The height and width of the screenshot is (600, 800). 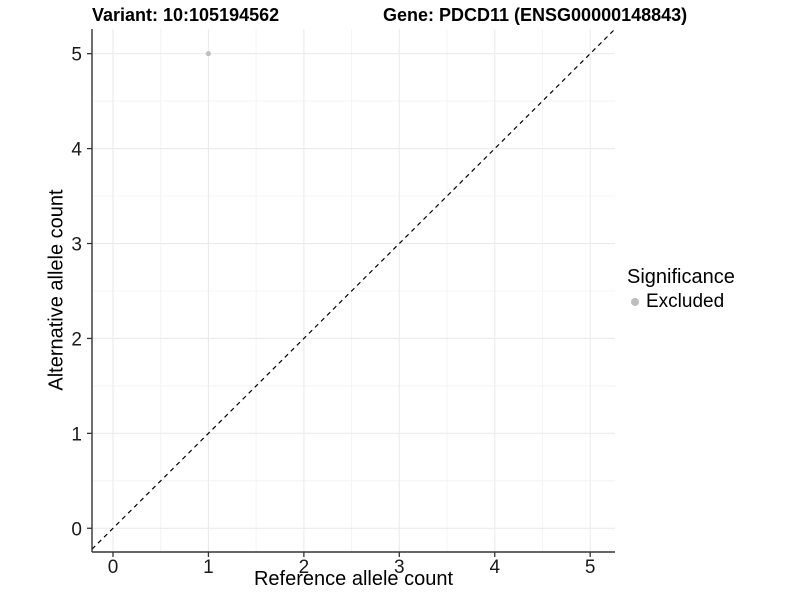 What do you see at coordinates (681, 289) in the screenshot?
I see `legend: Significance Excluded` at bounding box center [681, 289].